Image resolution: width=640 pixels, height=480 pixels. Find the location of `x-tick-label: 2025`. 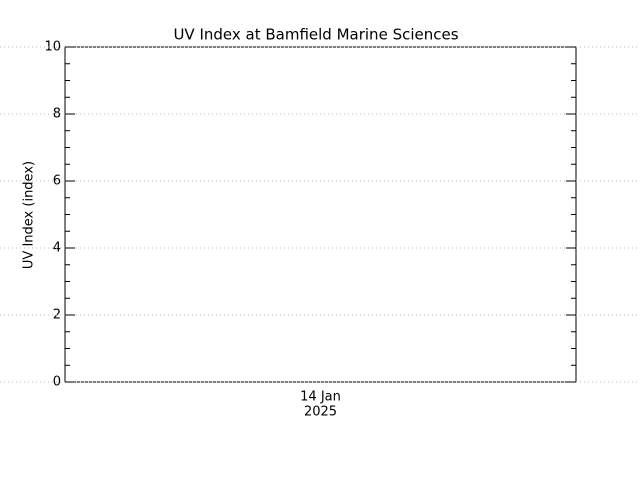

x-tick-label: 2025 is located at coordinates (320, 412).